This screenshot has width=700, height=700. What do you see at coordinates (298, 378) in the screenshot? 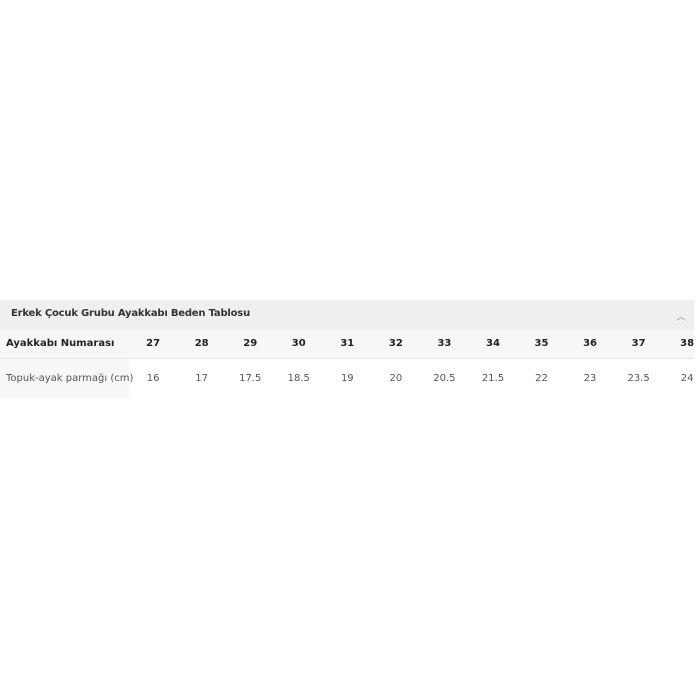
I see `length-cell: 18.5` at bounding box center [298, 378].